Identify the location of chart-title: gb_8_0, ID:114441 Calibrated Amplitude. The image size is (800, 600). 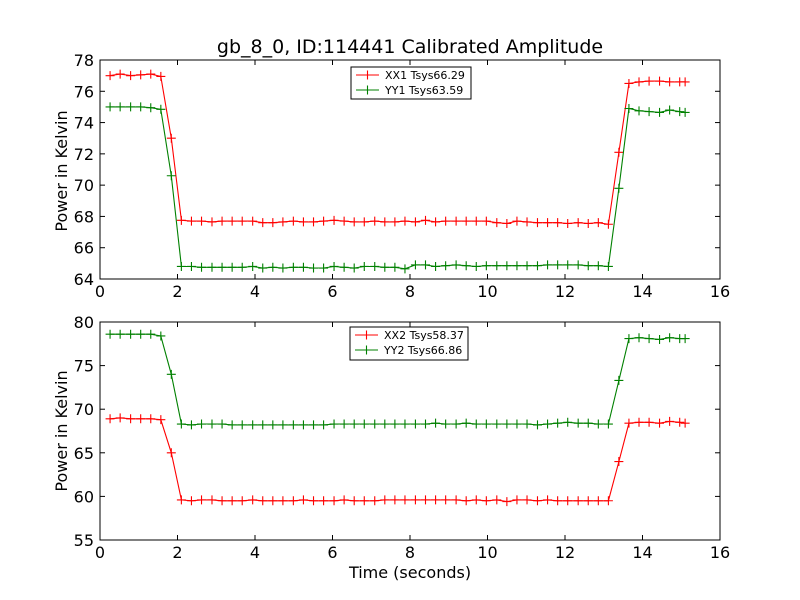
(410, 47).